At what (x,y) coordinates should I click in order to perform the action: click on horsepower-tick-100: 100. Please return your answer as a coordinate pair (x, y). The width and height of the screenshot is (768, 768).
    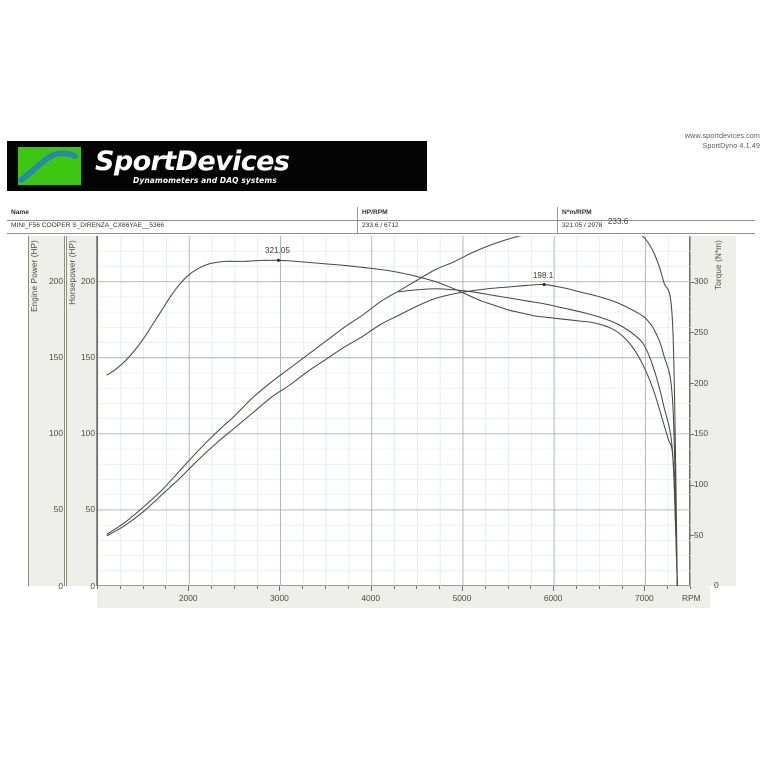
    Looking at the image, I should click on (88, 433).